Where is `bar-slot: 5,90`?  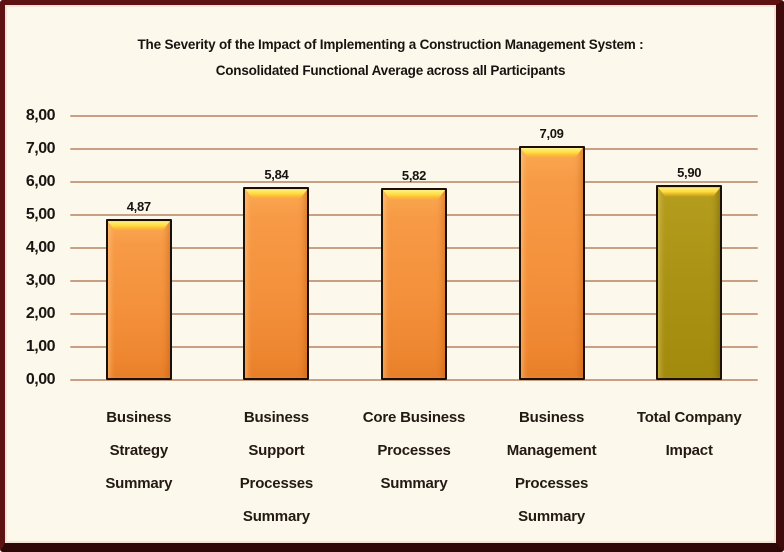
bar-slot: 5,90 is located at coordinates (689, 248).